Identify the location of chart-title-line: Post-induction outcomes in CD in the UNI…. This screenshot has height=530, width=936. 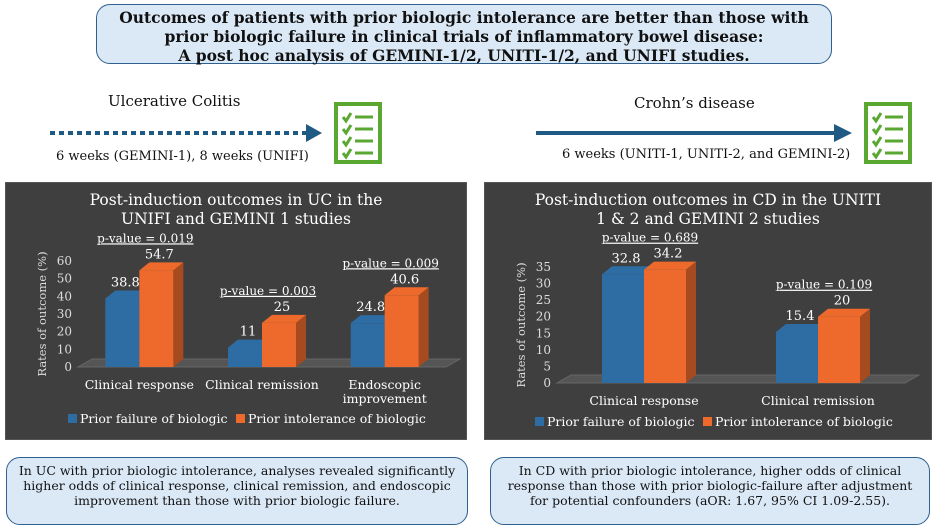
(708, 200).